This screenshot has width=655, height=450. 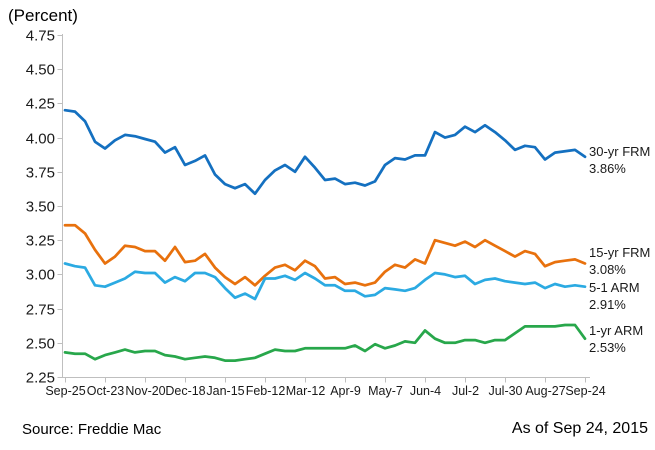 What do you see at coordinates (306, 391) in the screenshot?
I see `x-axis-tick-label: Mar-12` at bounding box center [306, 391].